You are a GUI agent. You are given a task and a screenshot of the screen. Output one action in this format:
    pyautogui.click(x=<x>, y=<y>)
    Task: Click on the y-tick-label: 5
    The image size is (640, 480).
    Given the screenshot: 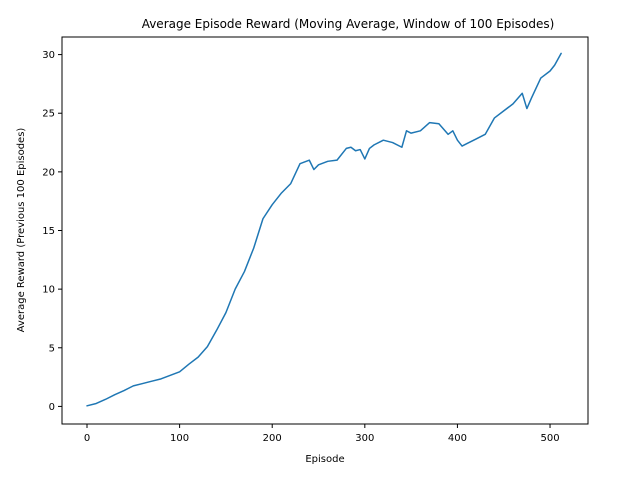 What is the action you would take?
    pyautogui.click(x=52, y=348)
    